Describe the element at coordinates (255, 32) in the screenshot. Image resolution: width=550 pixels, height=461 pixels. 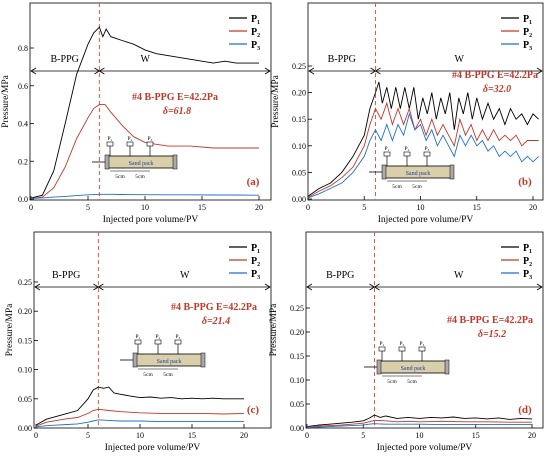
I see `legend-label-p2: P₂` at that location.